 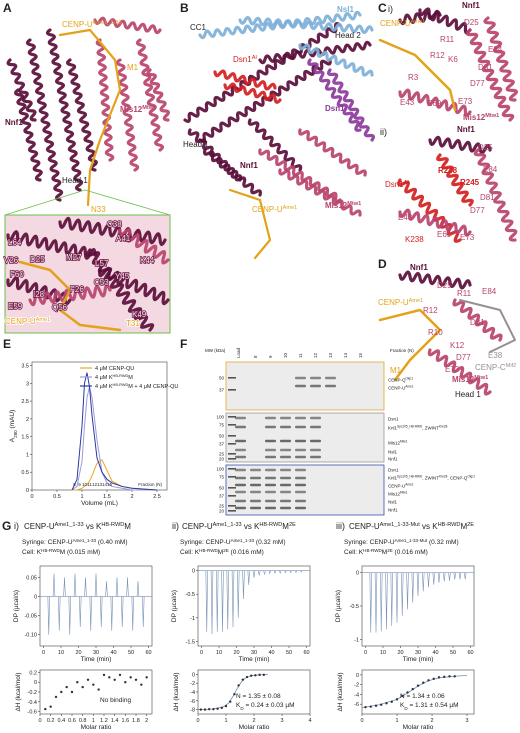 What do you see at coordinates (433, 705) in the screenshot?
I see `text-part: = 1.31 ± 0.54 µM` at bounding box center [433, 705].